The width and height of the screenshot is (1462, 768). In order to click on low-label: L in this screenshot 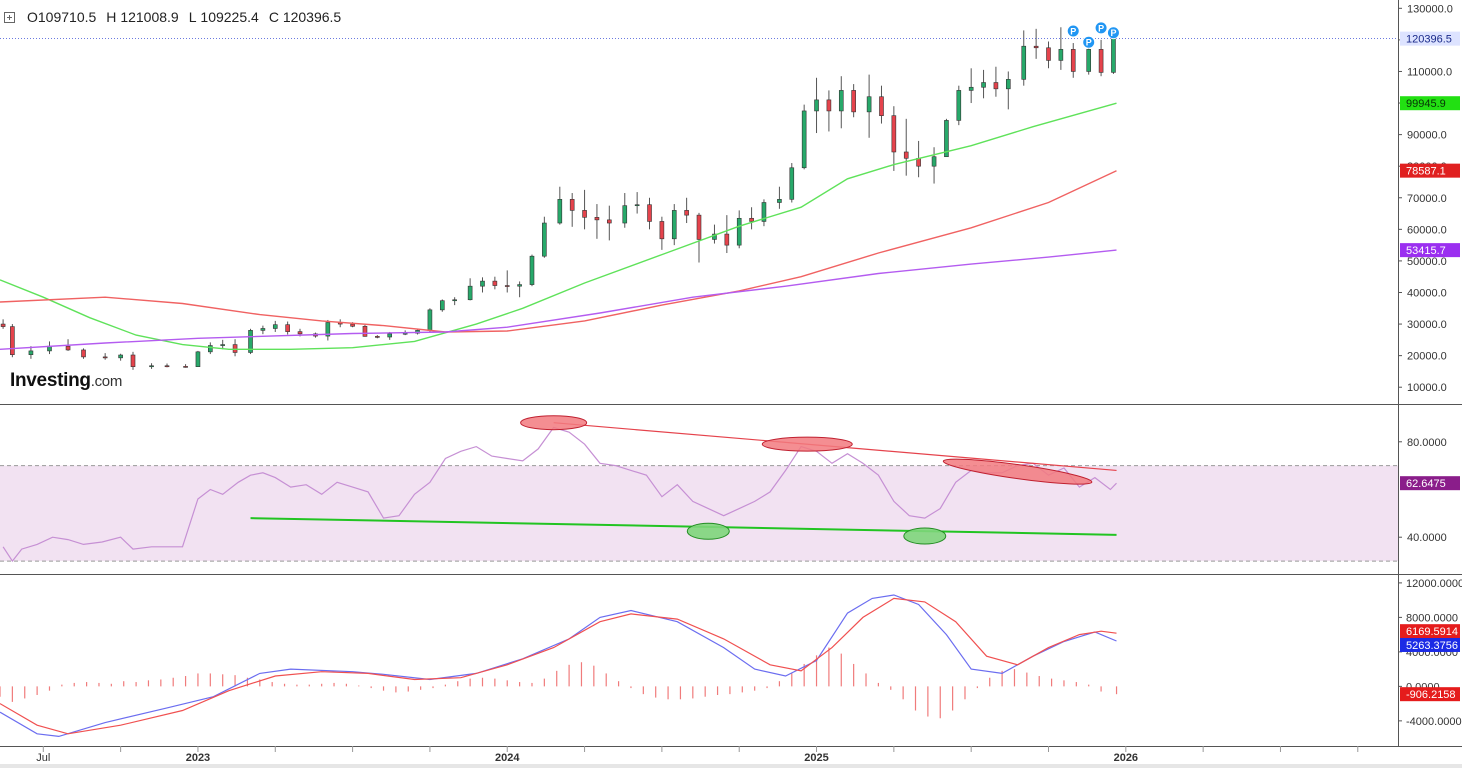, I will do `click(192, 17)`.